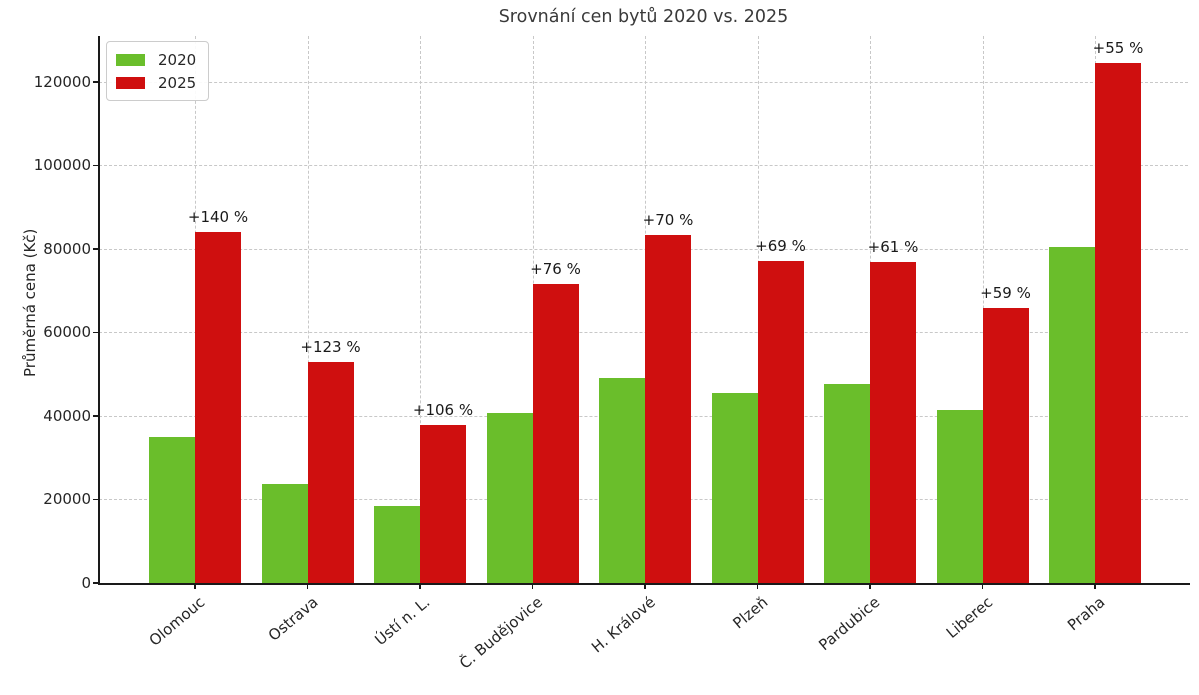 The height and width of the screenshot is (695, 1199). What do you see at coordinates (177, 82) in the screenshot?
I see `legend-label-2025: 2025` at bounding box center [177, 82].